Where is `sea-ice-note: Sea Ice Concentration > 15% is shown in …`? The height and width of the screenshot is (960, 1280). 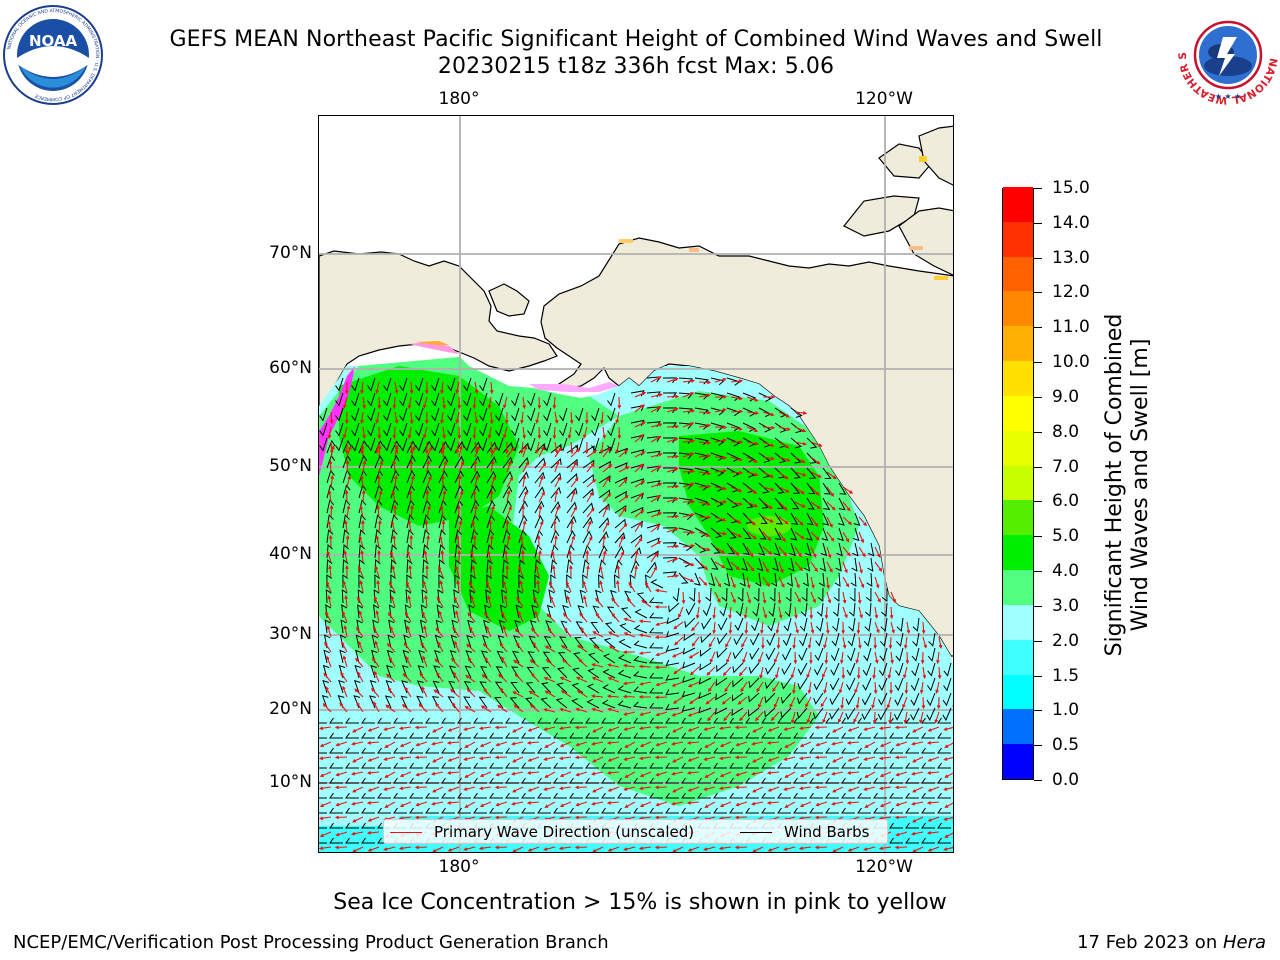
sea-ice-note: Sea Ice Concentration > 15% is shown in … is located at coordinates (640, 902).